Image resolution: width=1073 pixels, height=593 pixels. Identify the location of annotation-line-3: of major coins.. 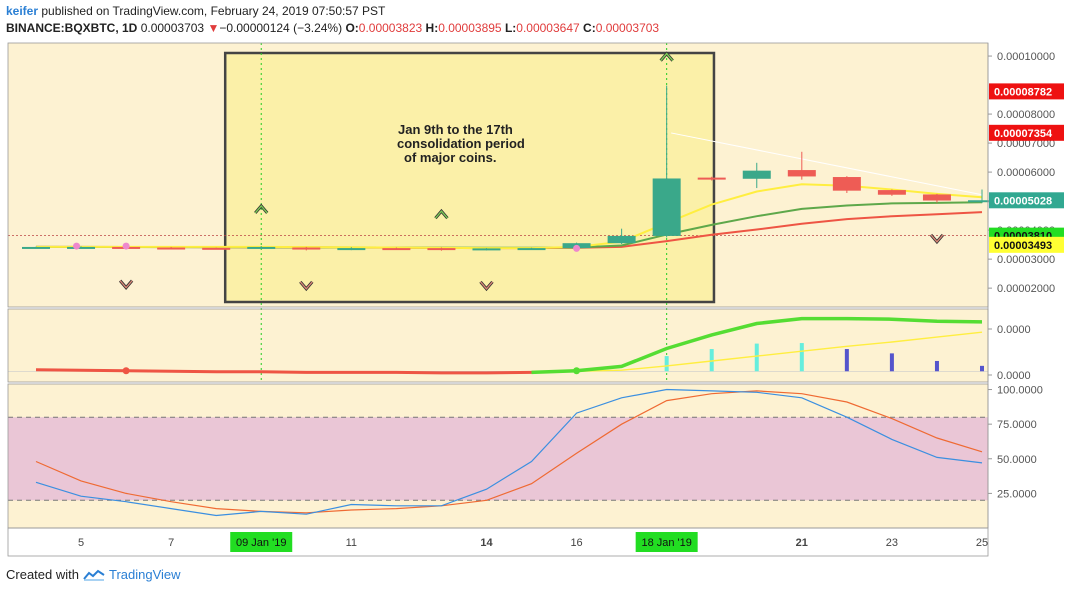
(450, 157).